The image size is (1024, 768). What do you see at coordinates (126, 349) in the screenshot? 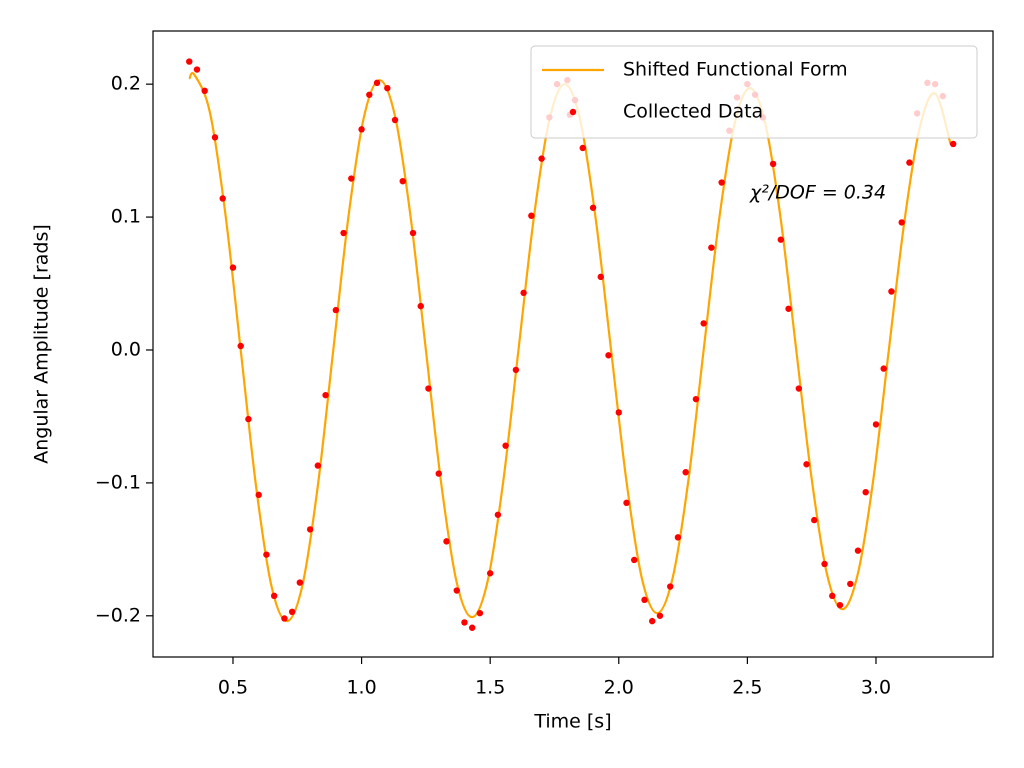
I see `y-tick-label: 0.0` at bounding box center [126, 349].